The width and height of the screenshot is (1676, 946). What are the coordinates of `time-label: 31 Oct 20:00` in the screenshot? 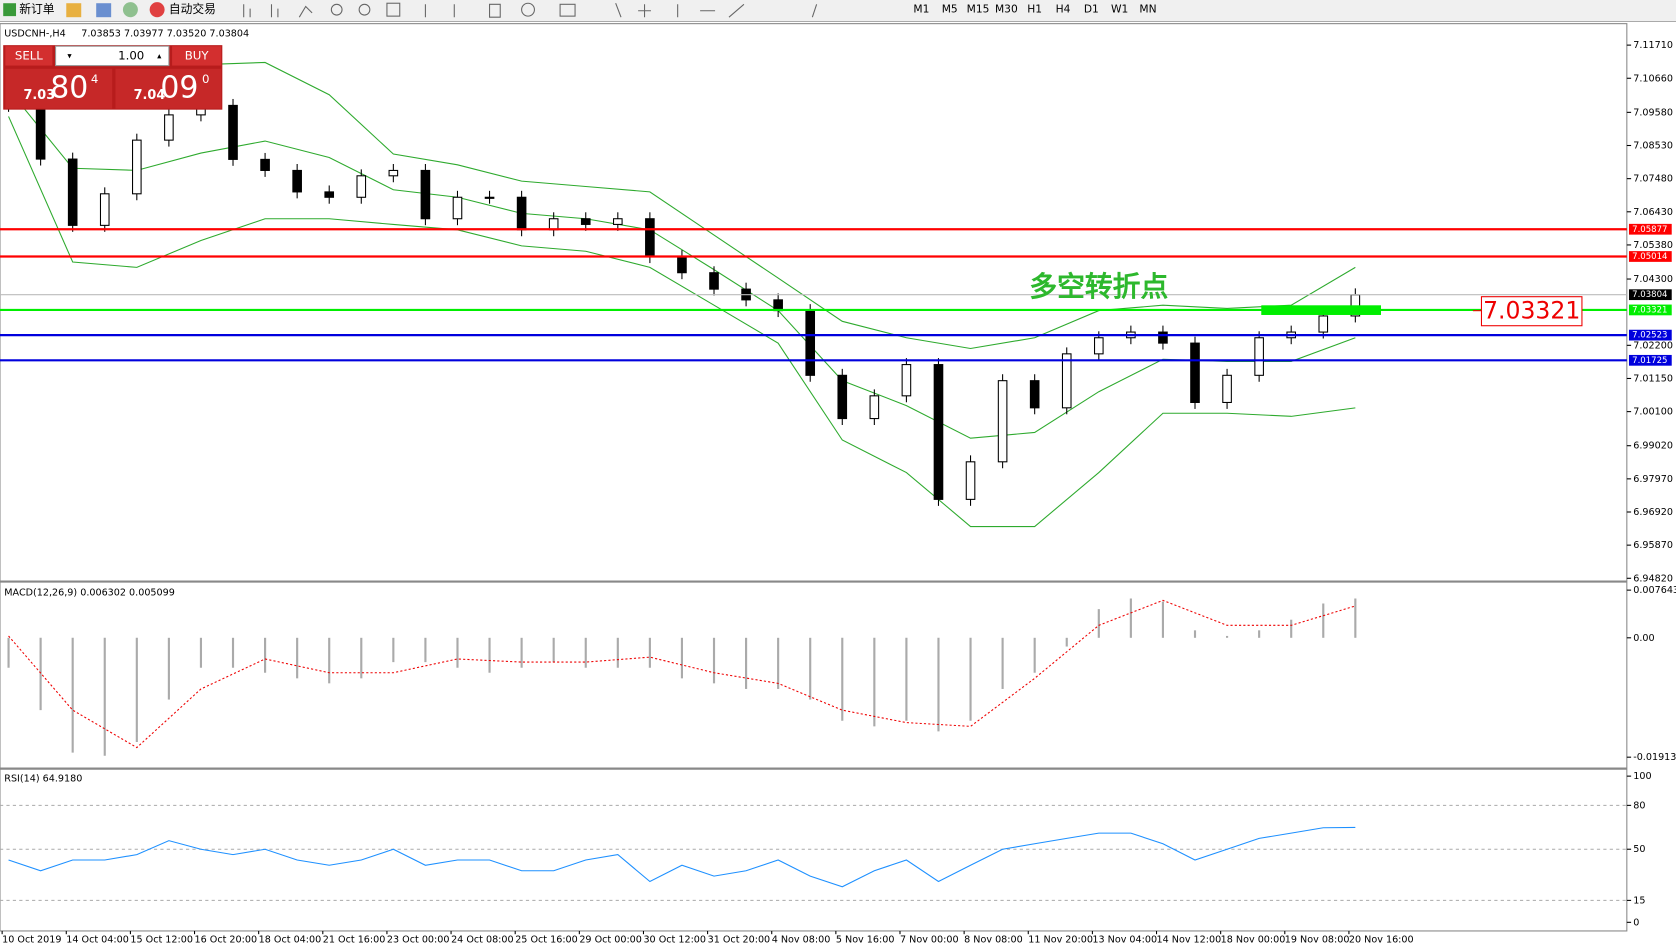 It's located at (739, 940).